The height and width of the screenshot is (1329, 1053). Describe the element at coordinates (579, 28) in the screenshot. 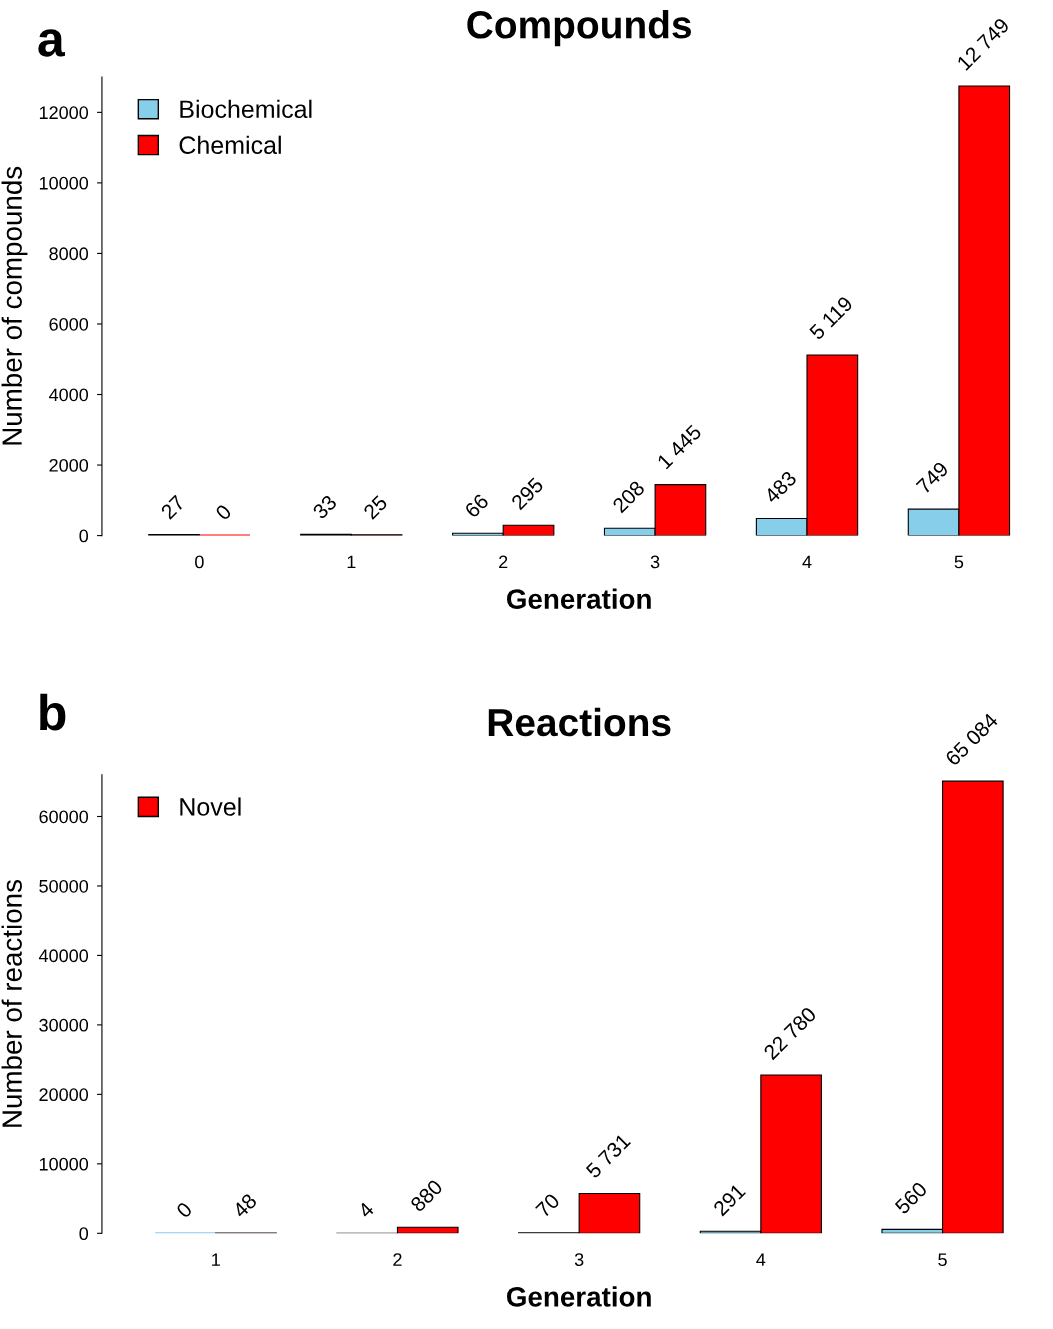

I see `chart-title: Compounds` at that location.